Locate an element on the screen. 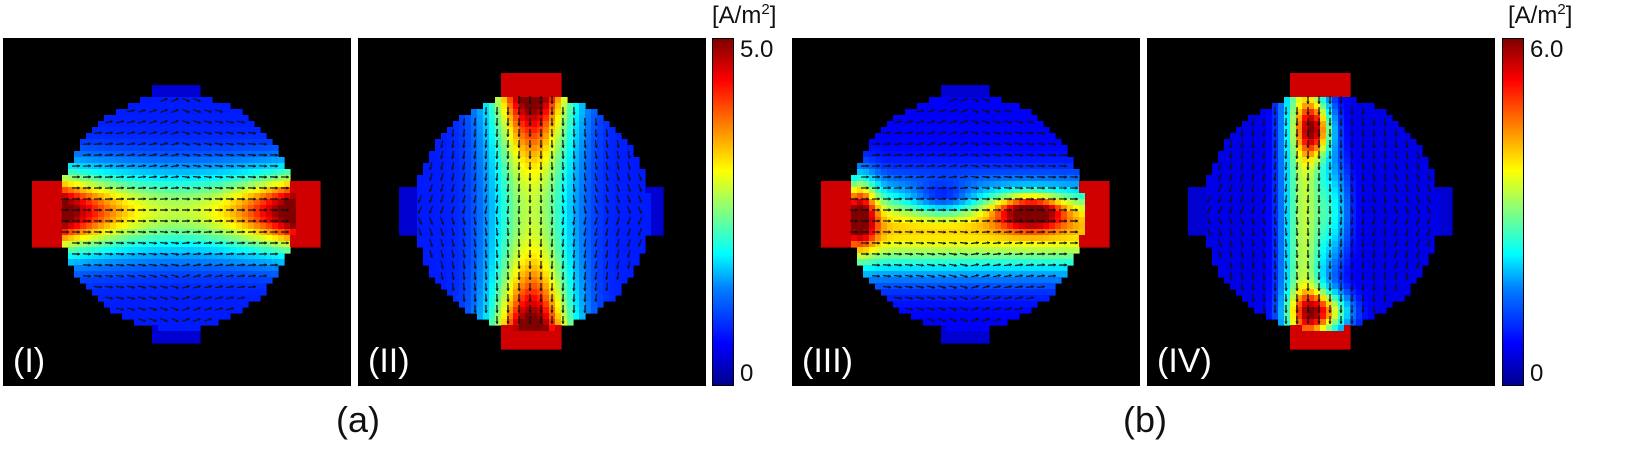 The height and width of the screenshot is (462, 1650). colorbar-b is located at coordinates (1513, 212).